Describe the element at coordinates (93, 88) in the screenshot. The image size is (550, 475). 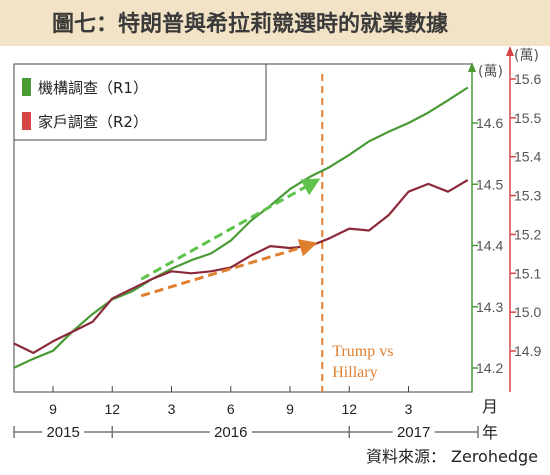
I see `legend-label-r1: 機構調查（R1）` at that location.